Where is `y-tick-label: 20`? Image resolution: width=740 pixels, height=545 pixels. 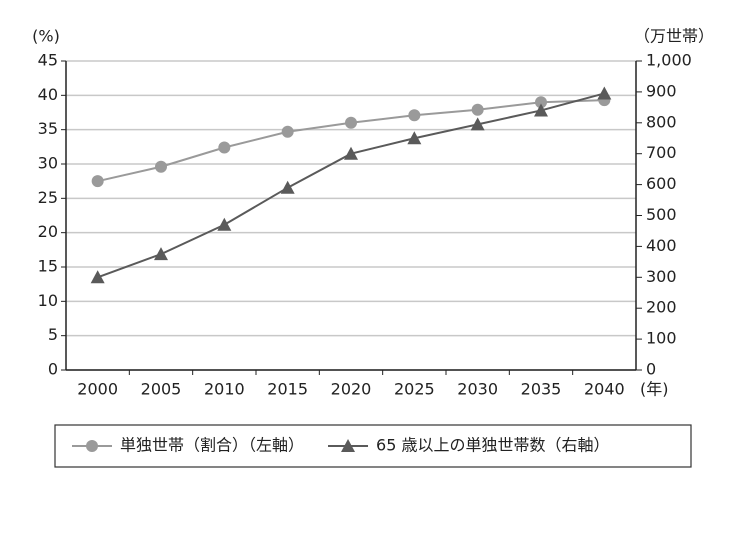
y-tick-label: 20 is located at coordinates (48, 231).